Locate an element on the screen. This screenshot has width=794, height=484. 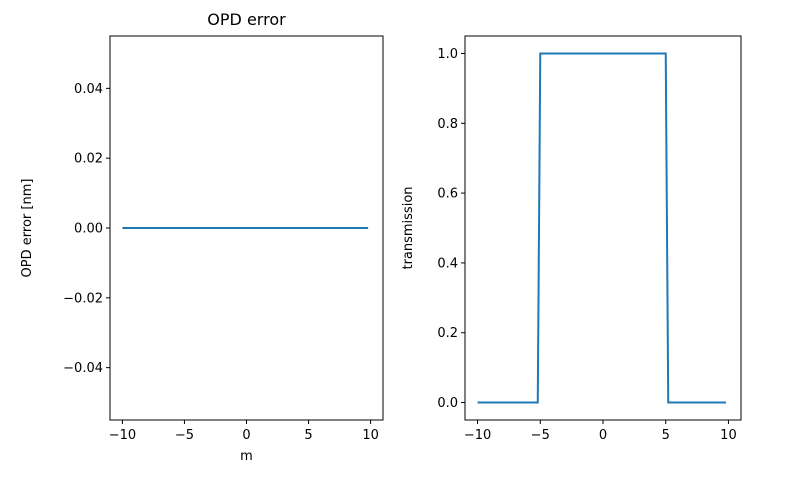
y-tick-label: 0.2 is located at coordinates (447, 333).